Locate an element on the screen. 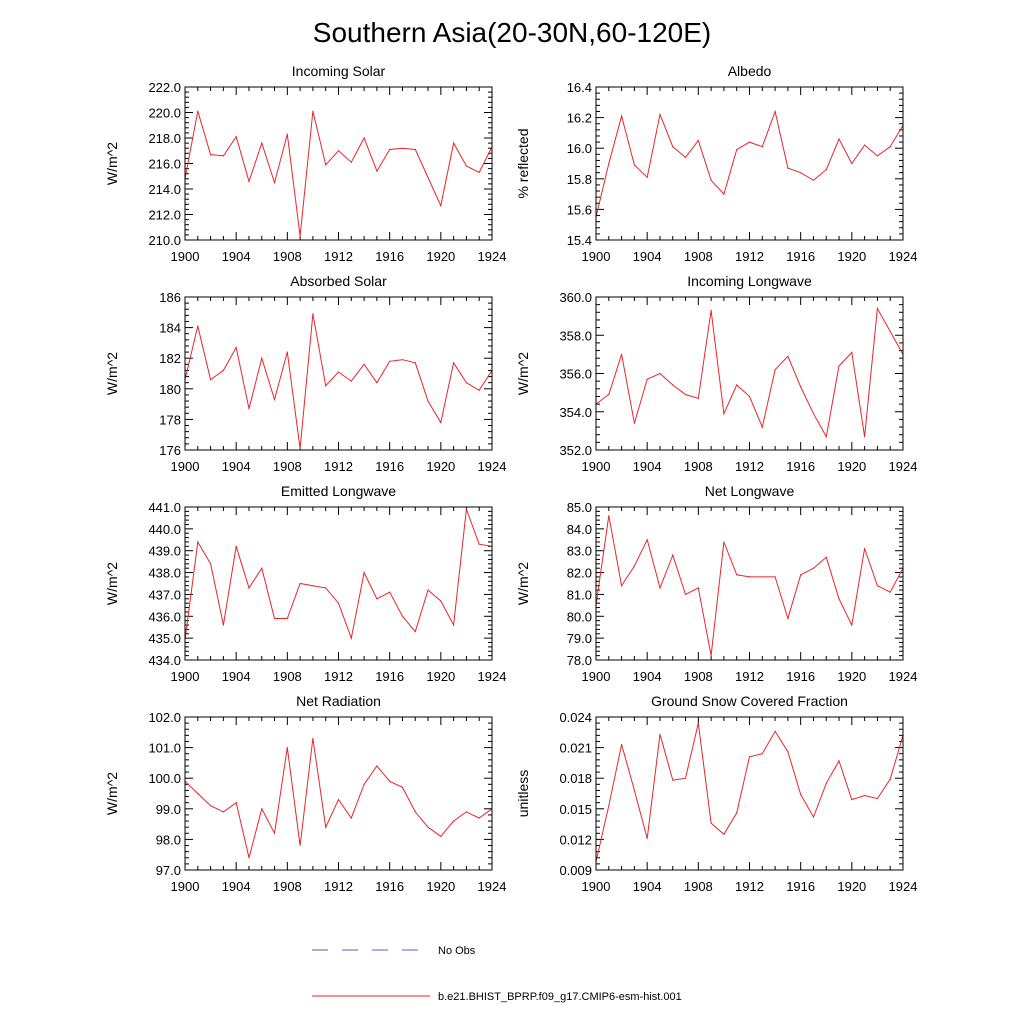 The width and height of the screenshot is (1024, 1024). chart-title: Incoming Solar is located at coordinates (339, 71).